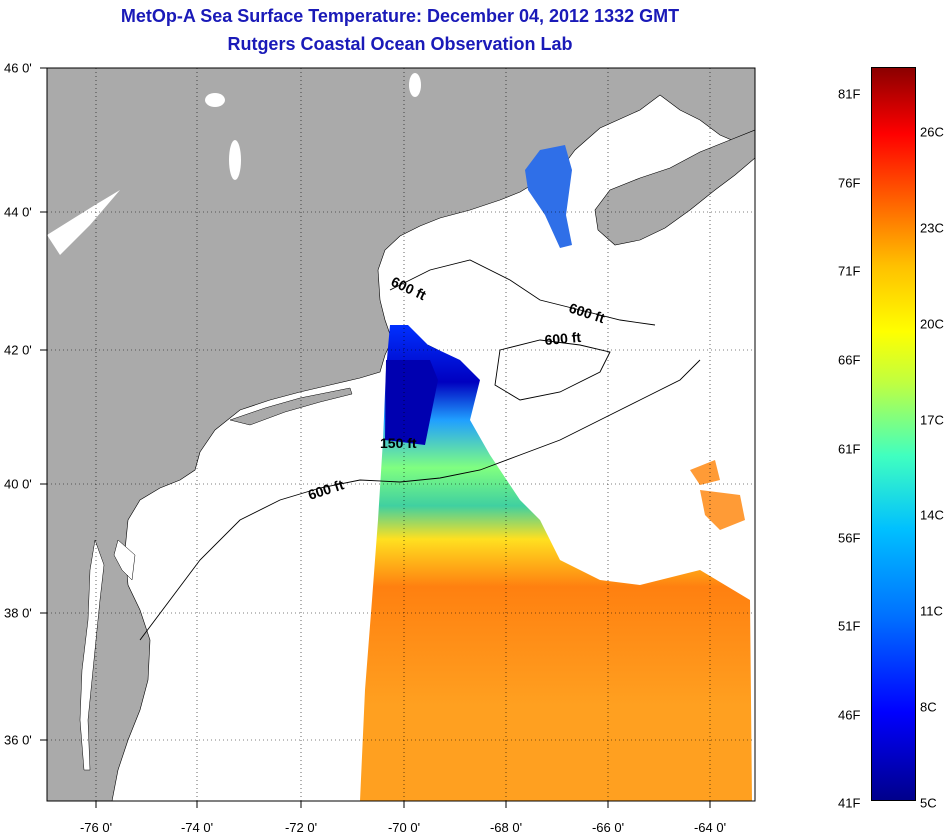 The width and height of the screenshot is (944, 840). What do you see at coordinates (710, 827) in the screenshot?
I see `x-tick-label: -64 0'` at bounding box center [710, 827].